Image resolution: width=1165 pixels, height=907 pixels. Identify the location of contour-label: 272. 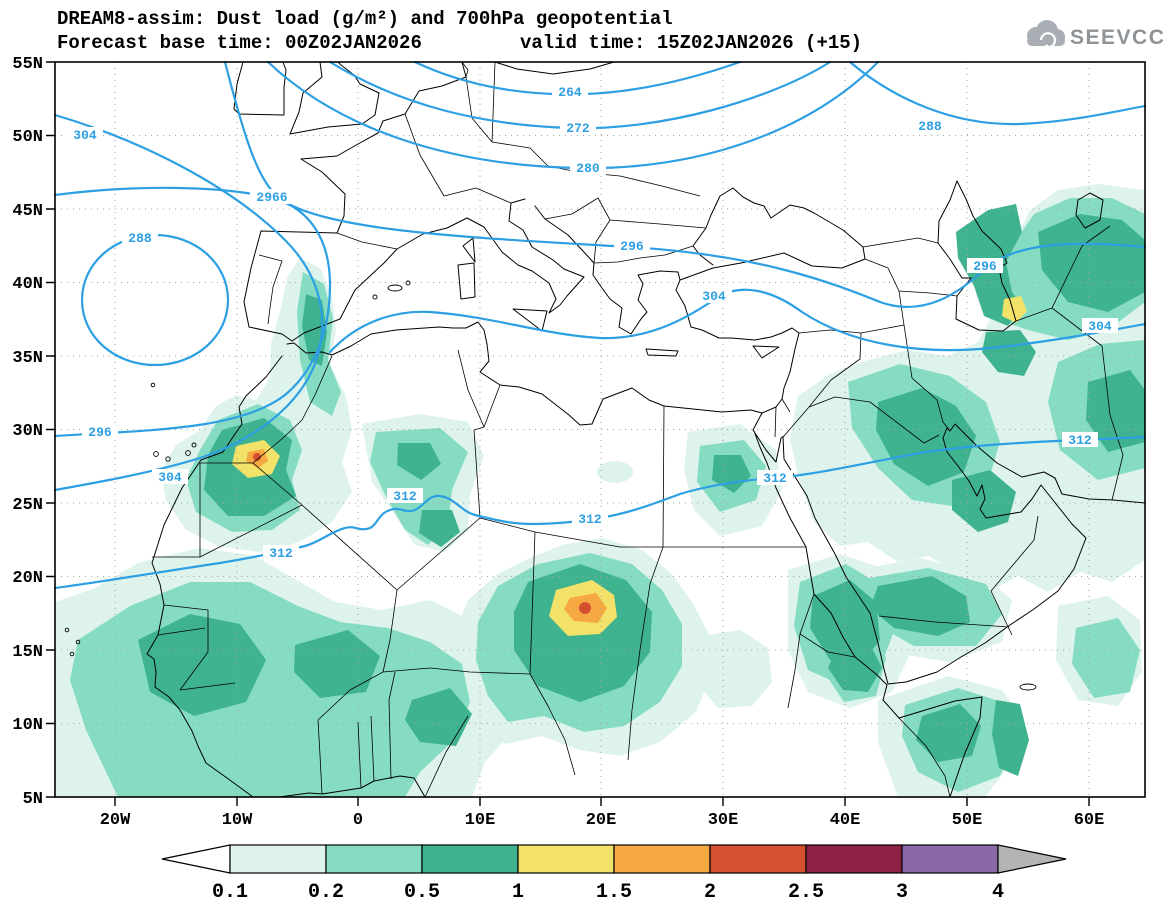
(578, 128).